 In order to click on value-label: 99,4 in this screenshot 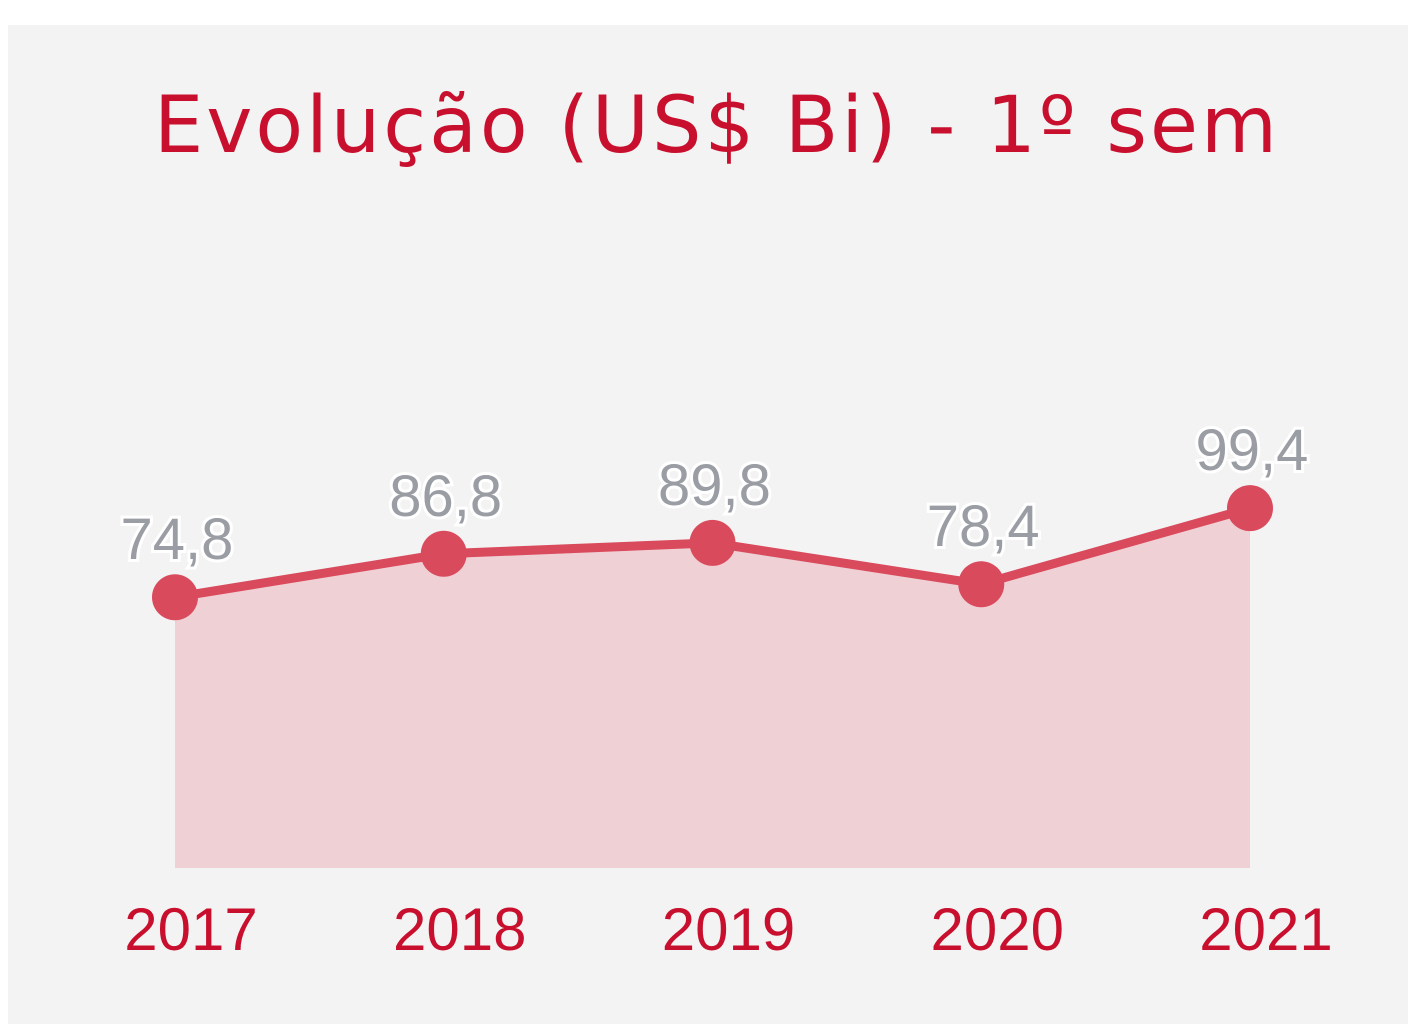, I will do `click(1252, 450)`.